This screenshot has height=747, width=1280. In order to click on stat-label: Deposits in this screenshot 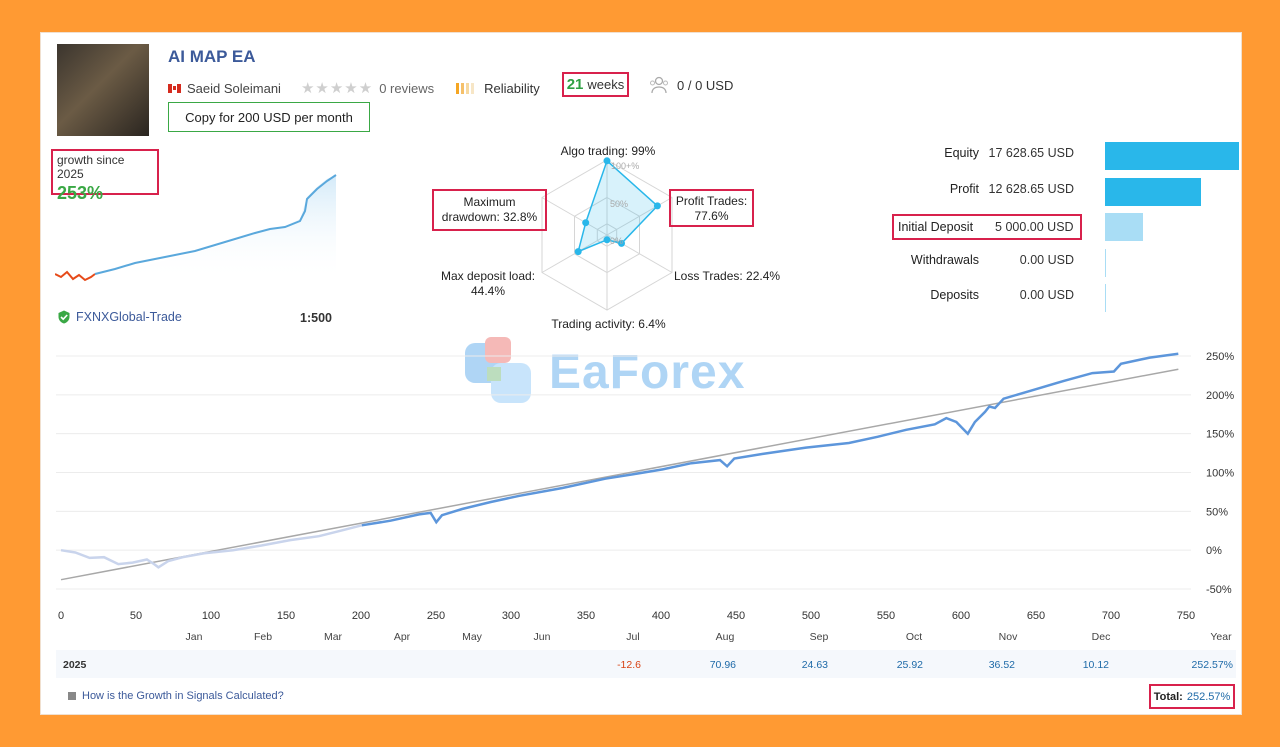, I will do `click(954, 295)`.